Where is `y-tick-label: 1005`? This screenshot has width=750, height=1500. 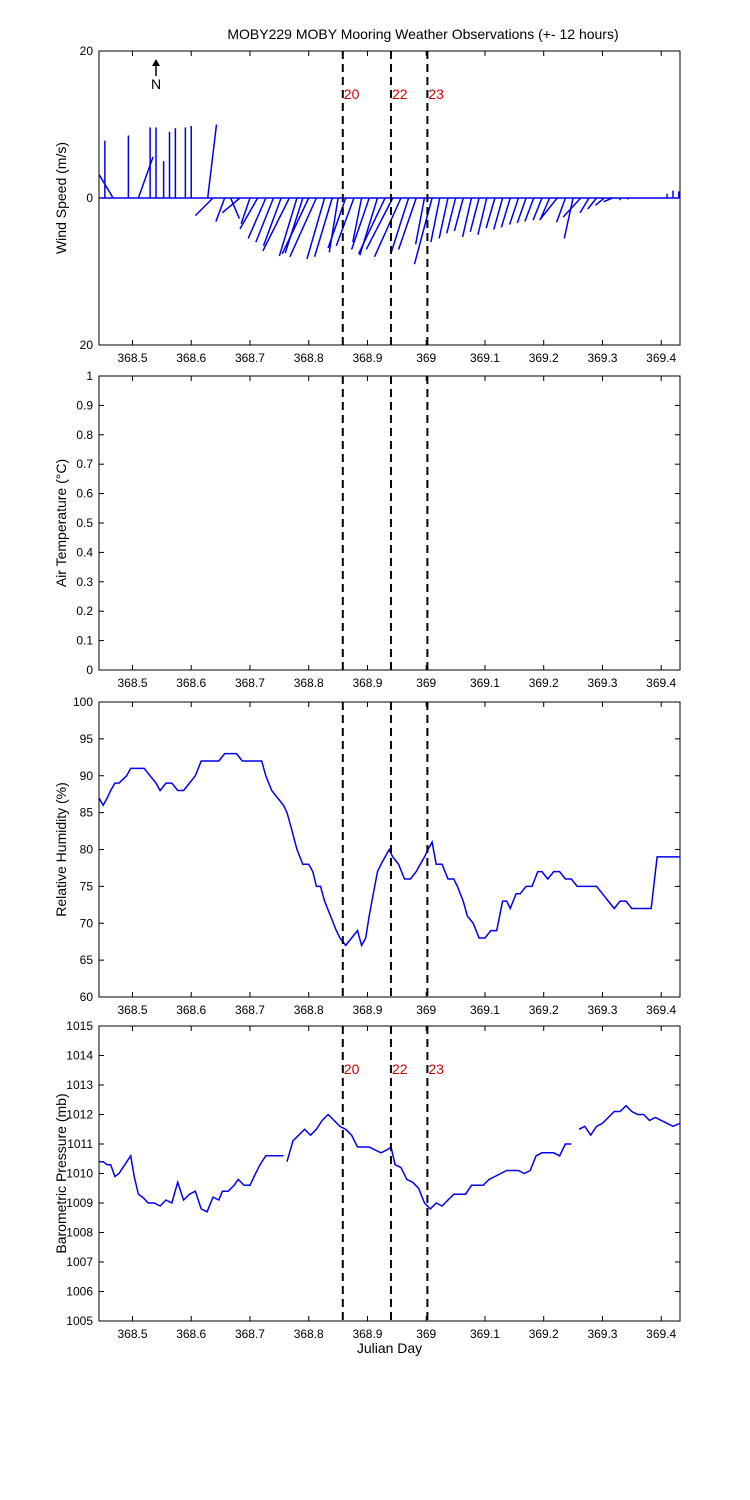
y-tick-label: 1005 is located at coordinates (79, 1321).